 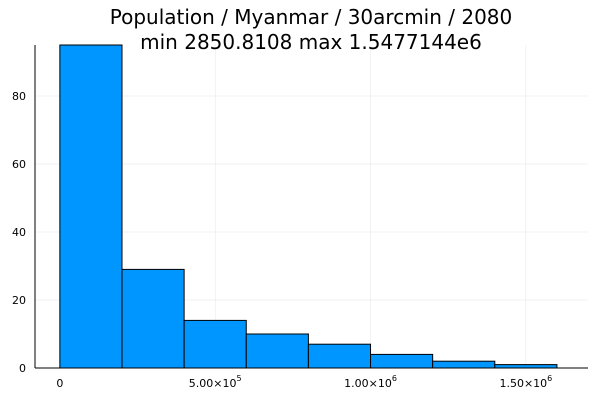 What do you see at coordinates (19, 96) in the screenshot?
I see `y-tick-label: 80` at bounding box center [19, 96].